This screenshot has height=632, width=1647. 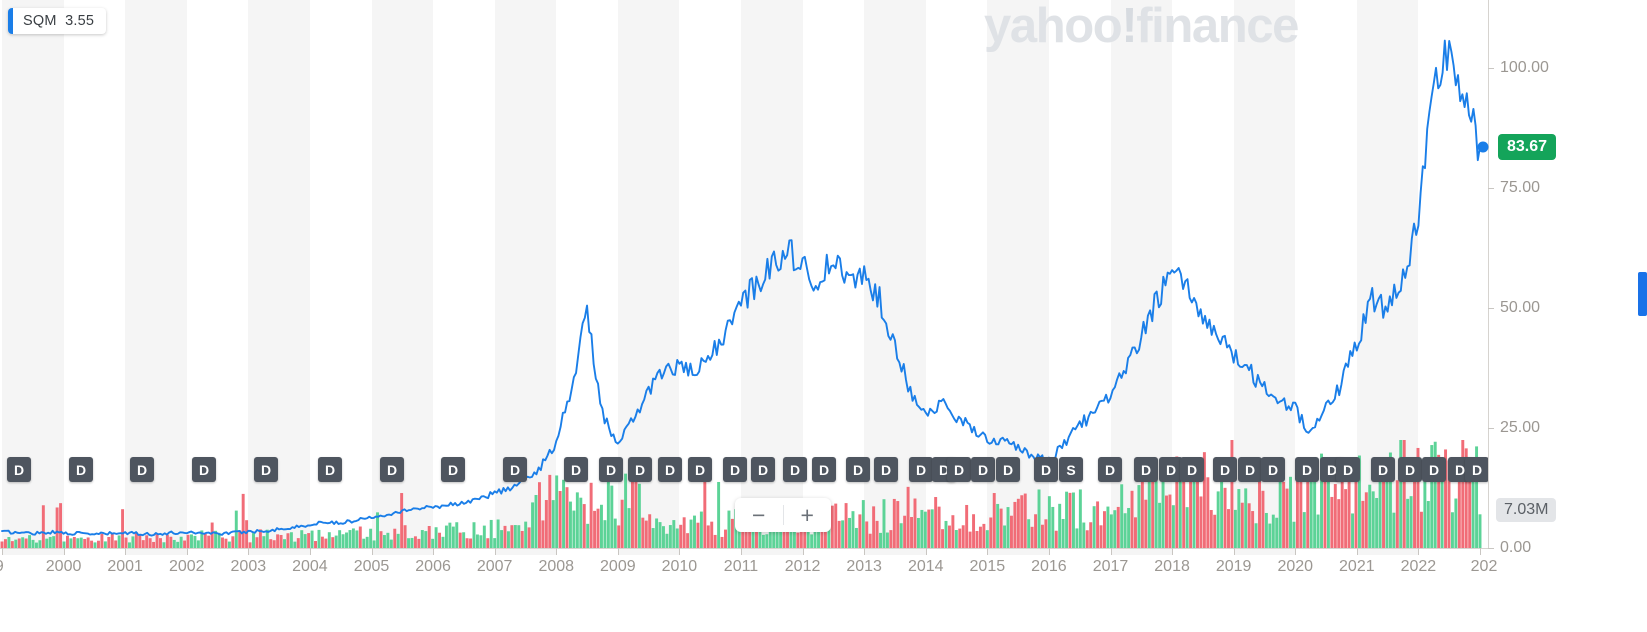 What do you see at coordinates (1562, 278) in the screenshot?
I see `price-axis: 83.67 7.03M 100.00 75.00 50.00 25.00 0.00` at bounding box center [1562, 278].